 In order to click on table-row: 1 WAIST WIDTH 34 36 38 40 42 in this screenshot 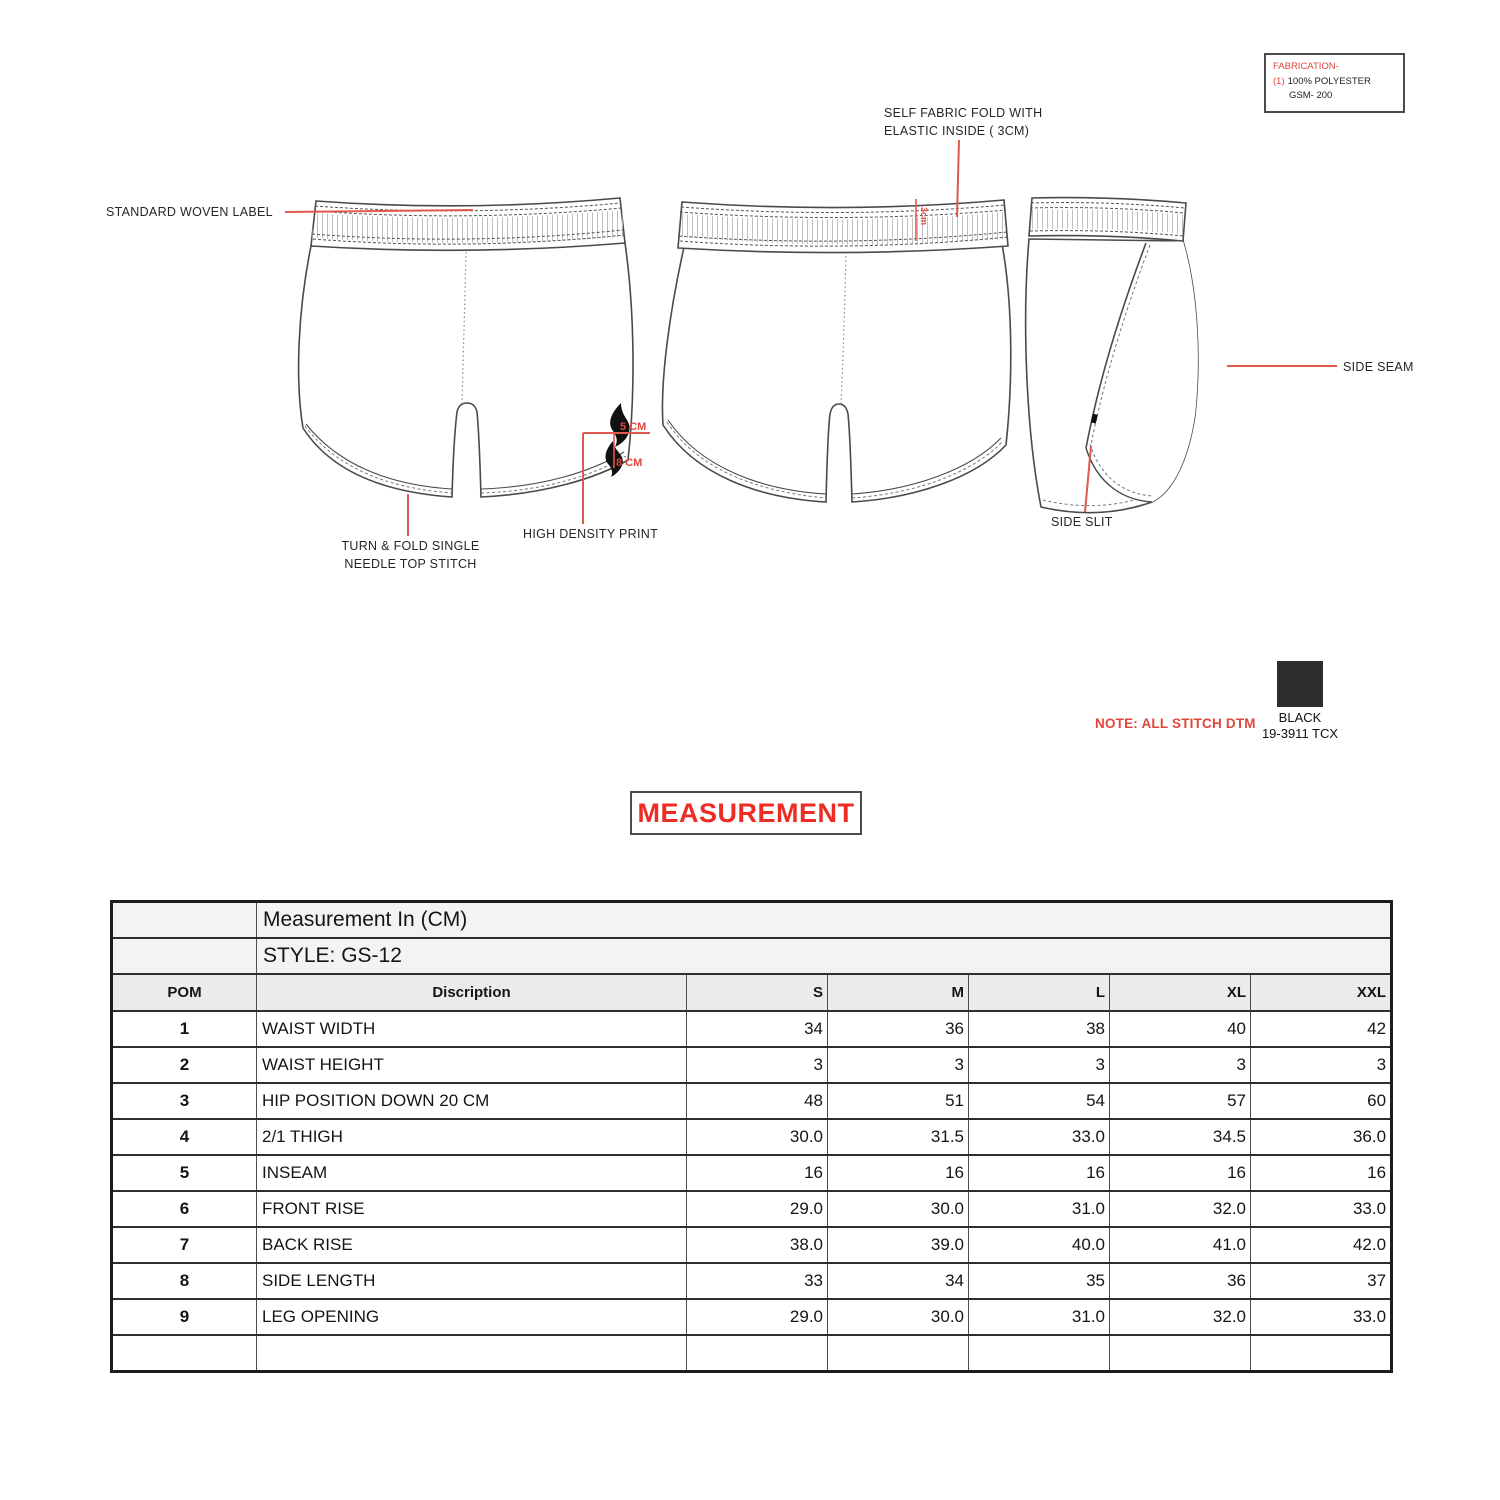, I will do `click(752, 1029)`.